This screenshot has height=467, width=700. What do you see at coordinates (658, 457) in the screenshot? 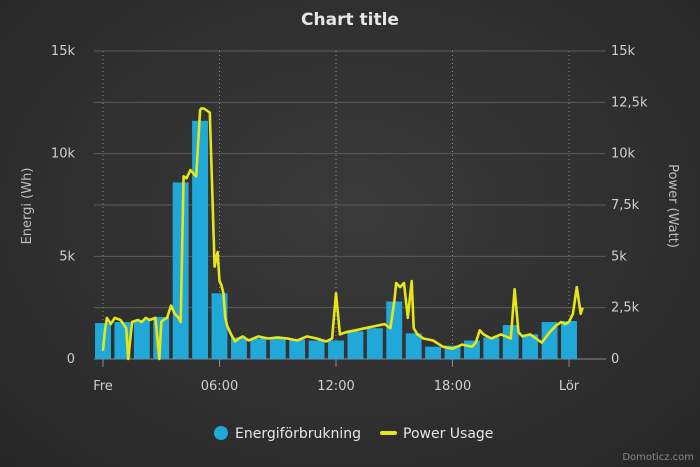
I see `credit-text: Domoticz.com` at bounding box center [658, 457].